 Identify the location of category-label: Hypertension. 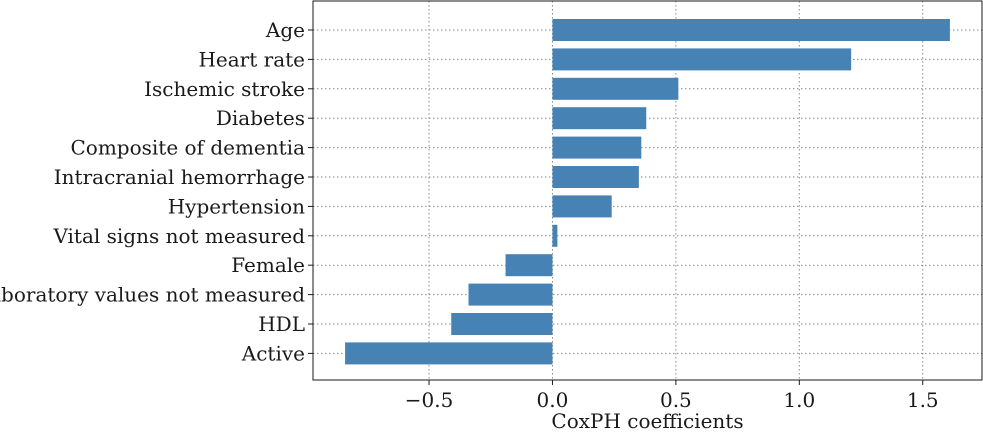
(236, 206).